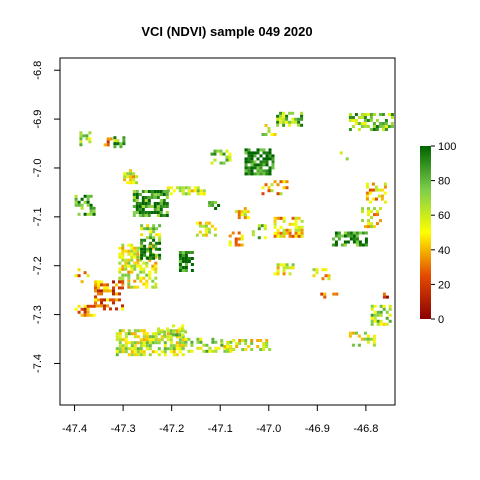  What do you see at coordinates (226, 31) in the screenshot?
I see `chart-title: VCI (NDVI) sample 049 2020` at bounding box center [226, 31].